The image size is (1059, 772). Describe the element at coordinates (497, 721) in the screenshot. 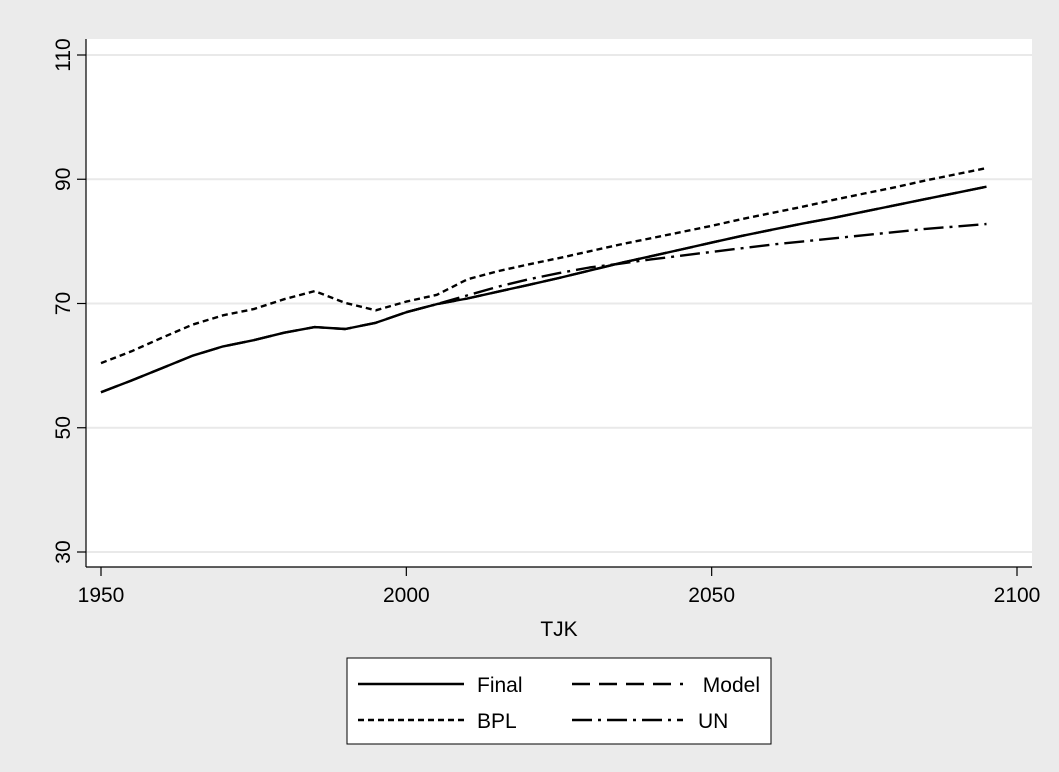

I see `legend-label-bpl: BPL` at that location.